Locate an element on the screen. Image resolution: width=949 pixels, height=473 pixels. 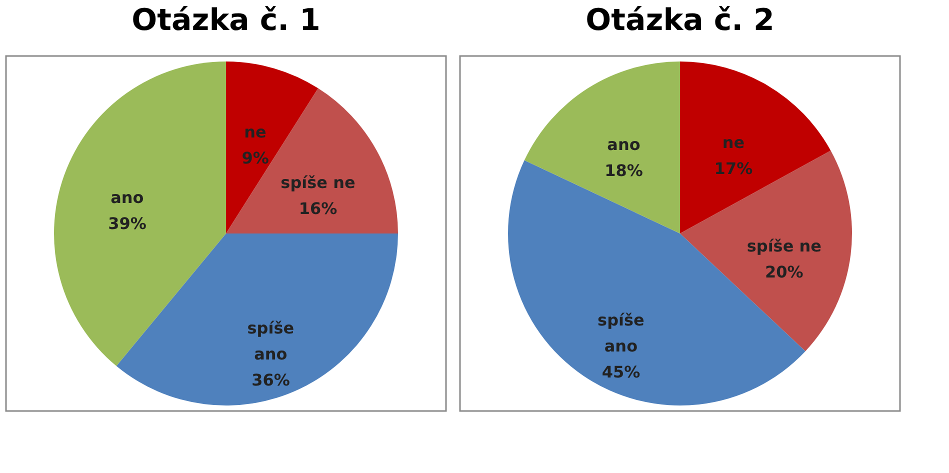
data-label: 20% is located at coordinates (784, 272).